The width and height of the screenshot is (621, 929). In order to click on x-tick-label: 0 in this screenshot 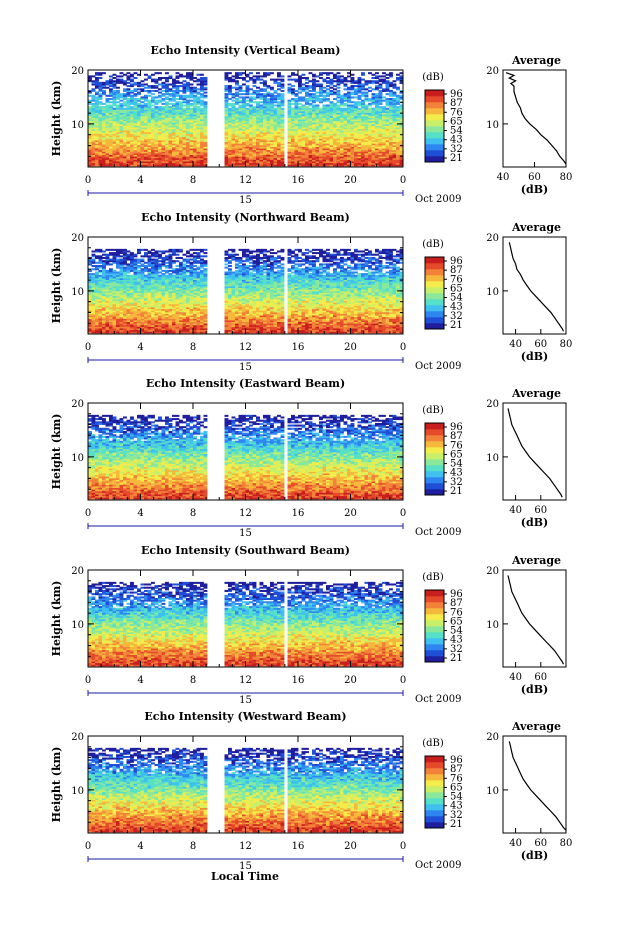, I will do `click(88, 180)`.